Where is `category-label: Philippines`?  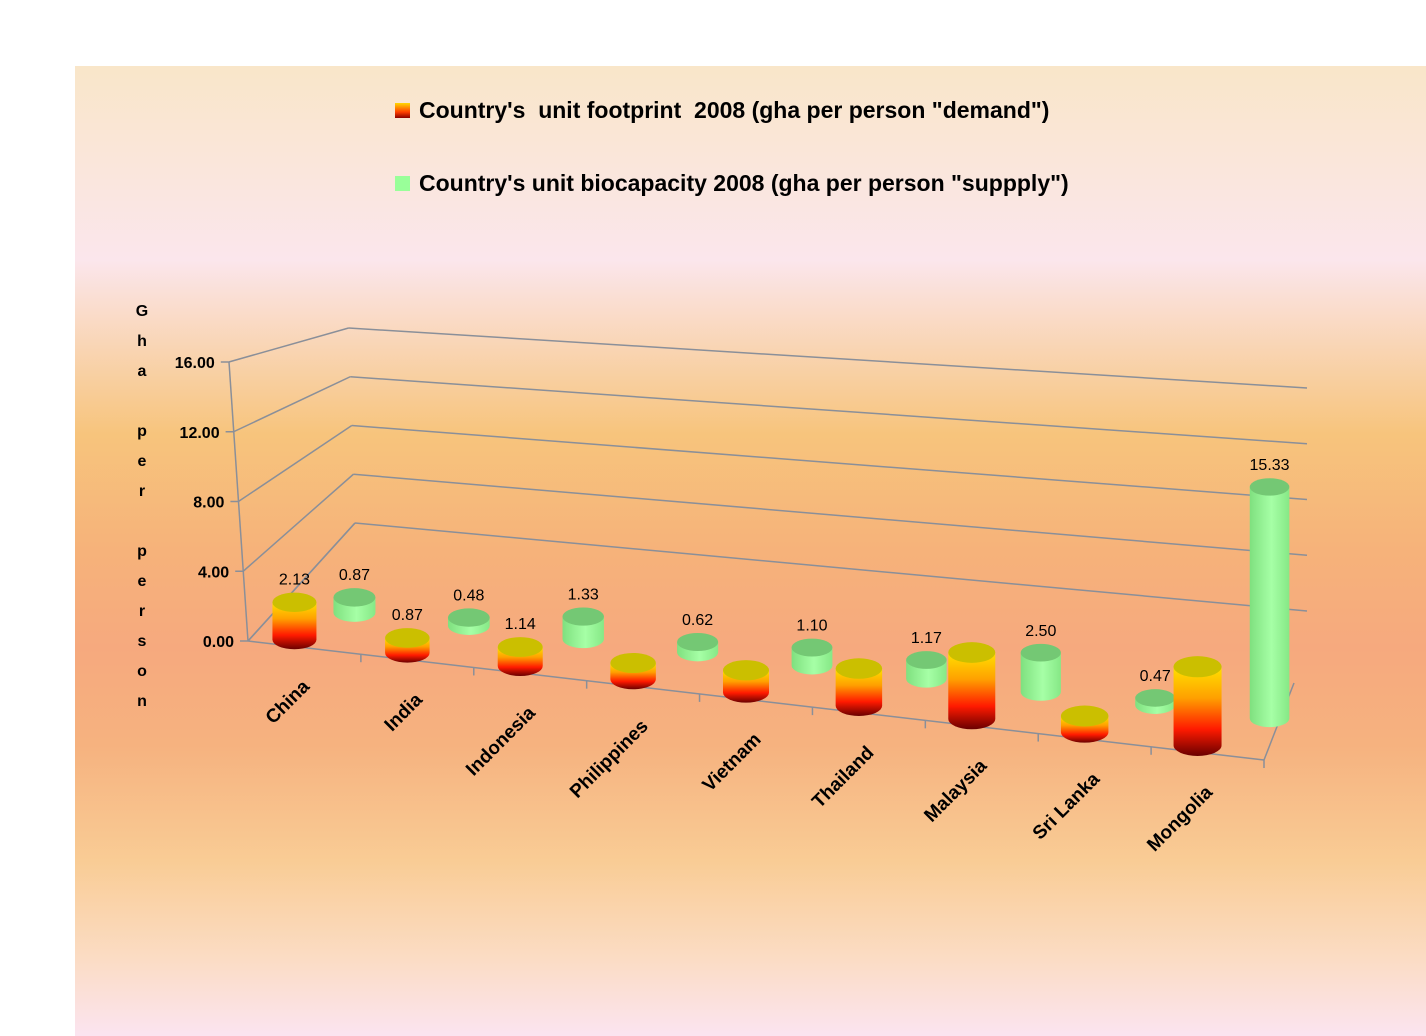
category-label: Philippines is located at coordinates (609, 759).